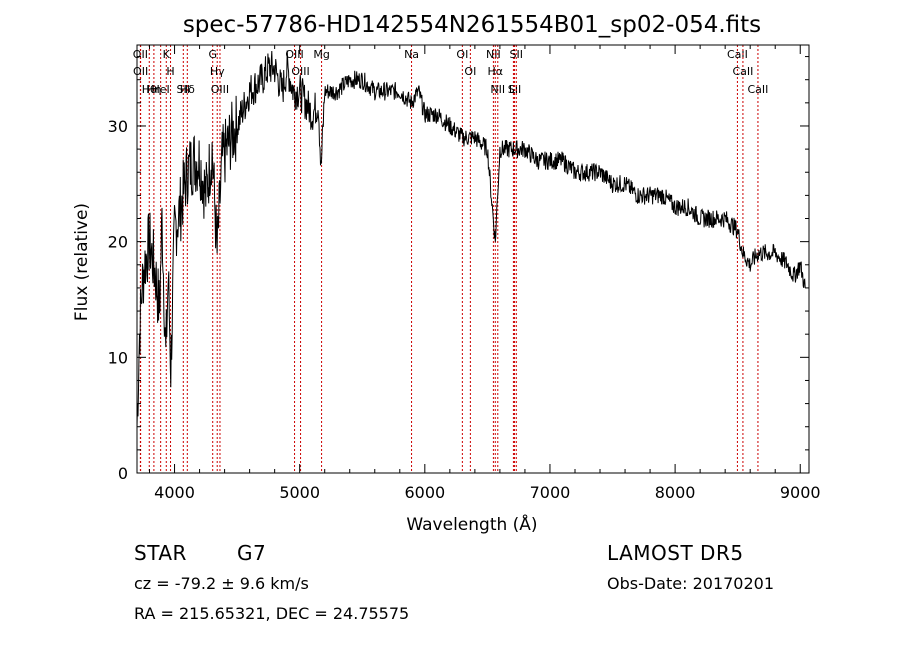  Describe the element at coordinates (321, 54) in the screenshot. I see `line-marker-label: Mg` at that location.